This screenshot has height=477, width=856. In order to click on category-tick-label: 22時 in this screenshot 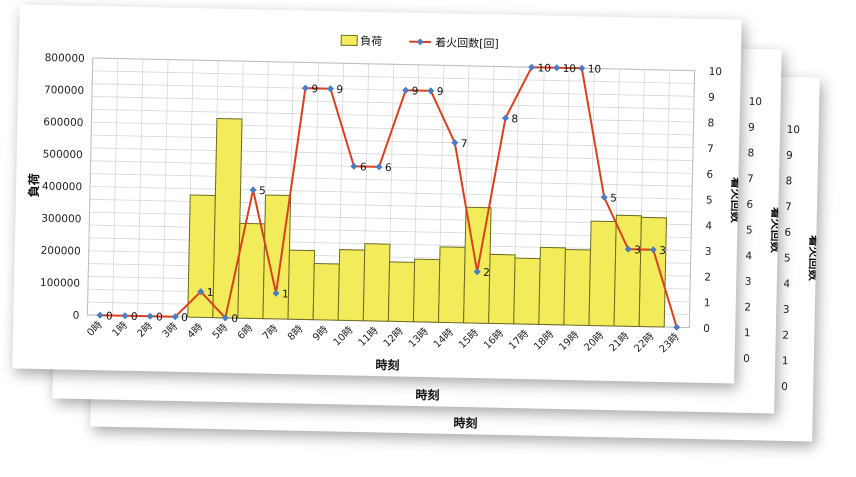, I will do `click(644, 342)`.